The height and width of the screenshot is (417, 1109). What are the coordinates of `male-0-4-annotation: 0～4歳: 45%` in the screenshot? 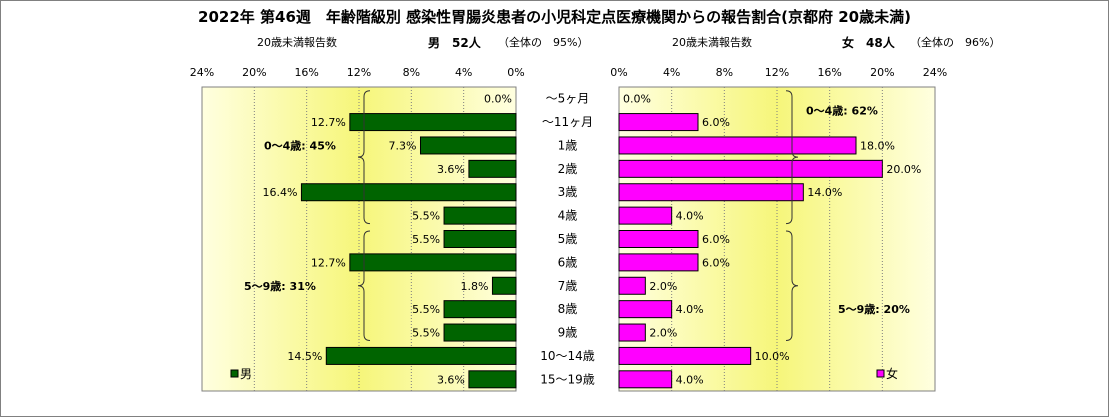 It's located at (300, 145).